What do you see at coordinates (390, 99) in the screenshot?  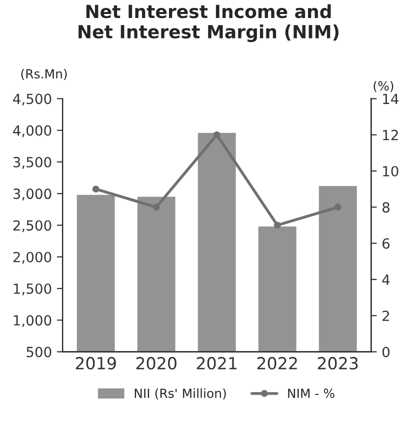 I see `y2-tick-label: 14` at bounding box center [390, 99].